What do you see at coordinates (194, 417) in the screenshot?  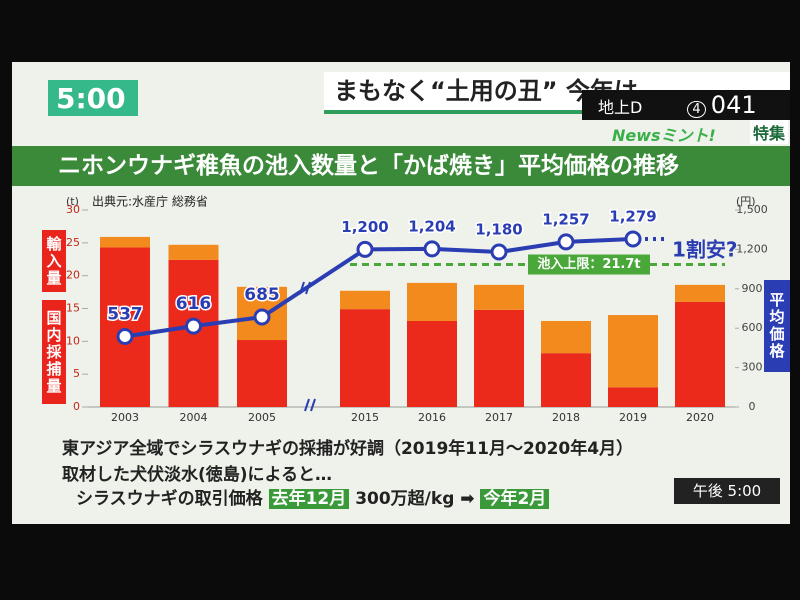 I see `x-tick-label: 2004` at bounding box center [194, 417].